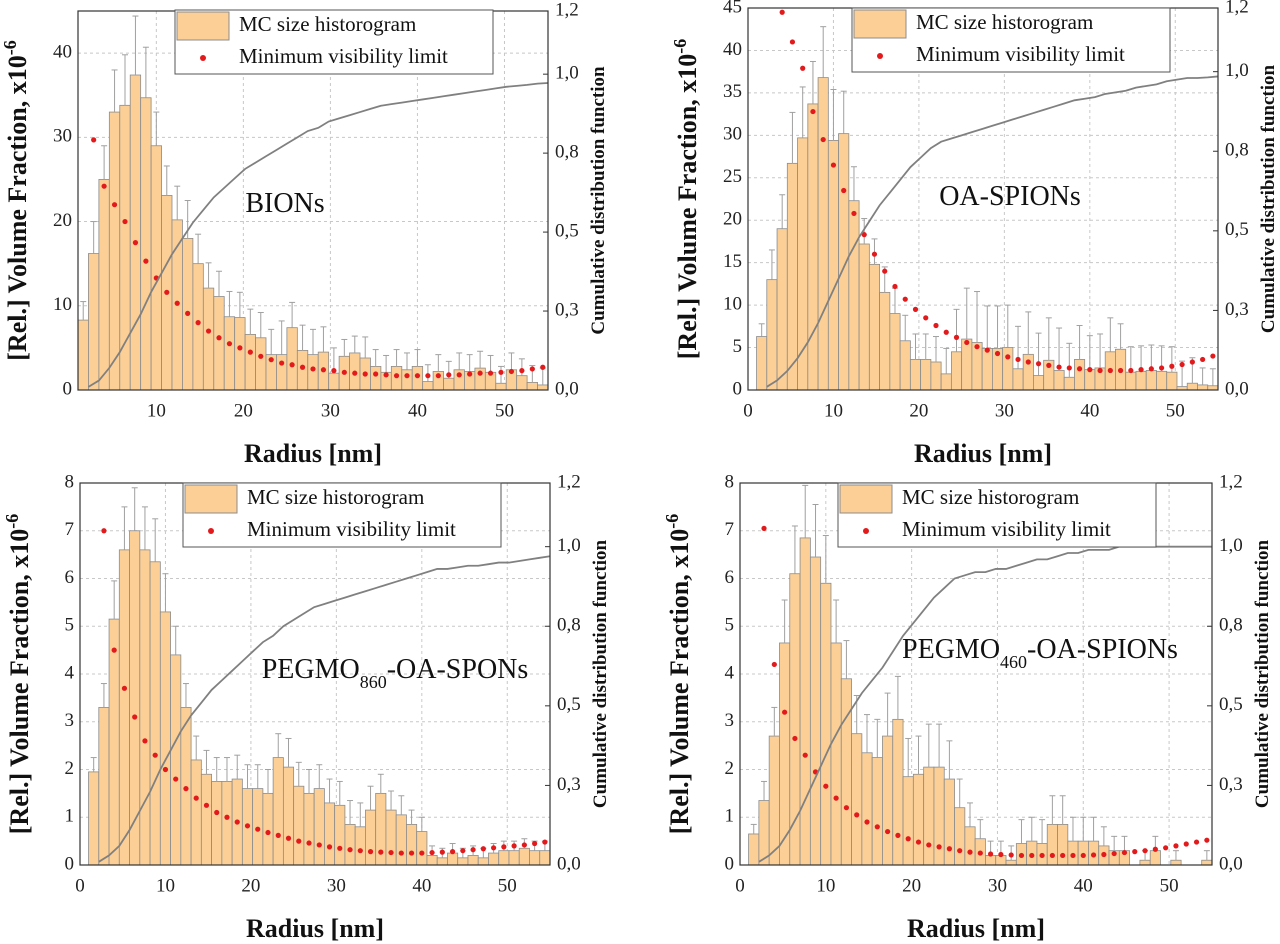  Describe the element at coordinates (678, 674) in the screenshot. I see `y-axis-label: [Rel.] Volume Fraction, x10-6` at that location.